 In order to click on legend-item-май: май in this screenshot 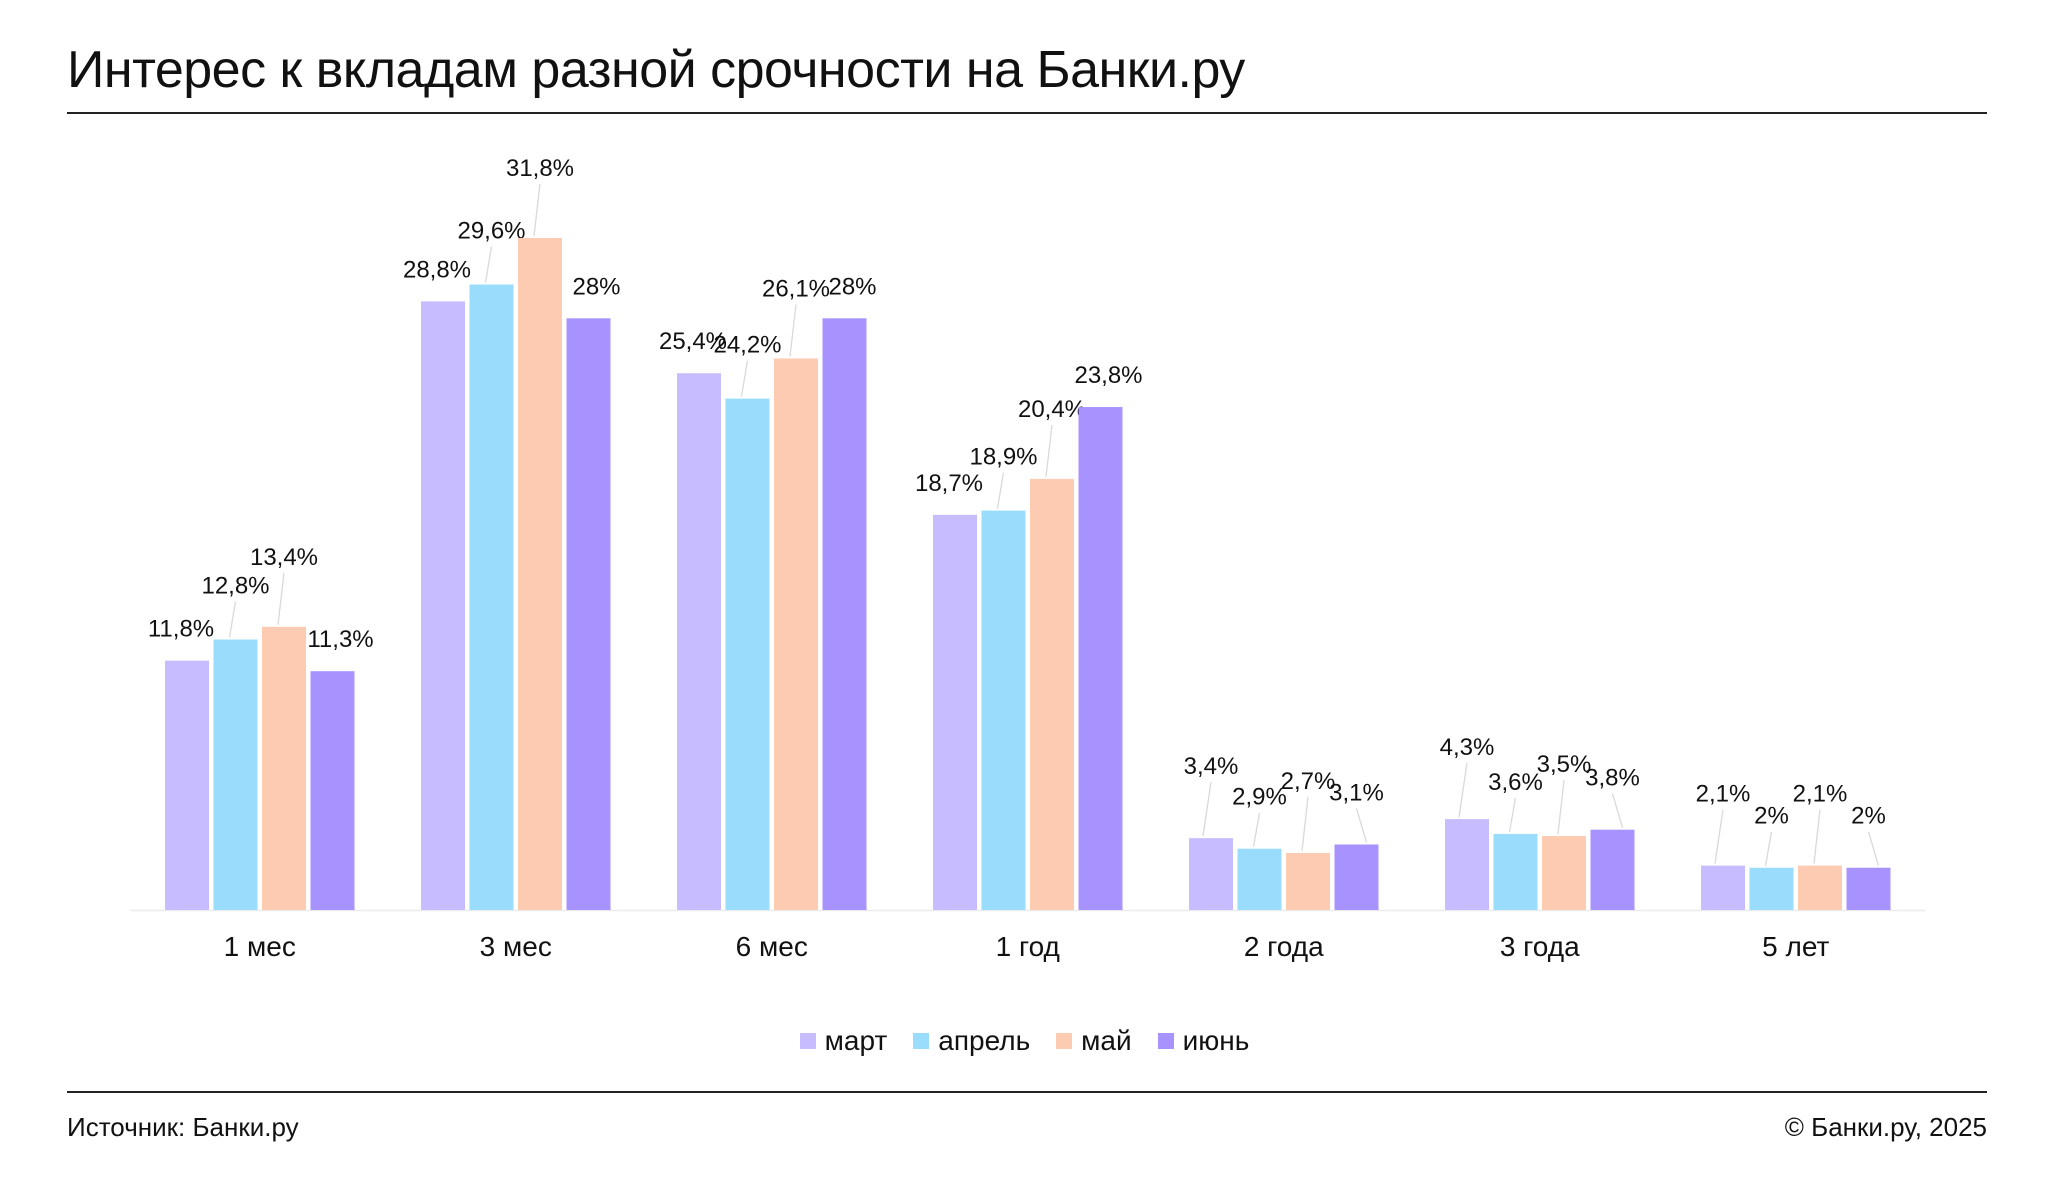, I will do `click(1094, 1041)`.